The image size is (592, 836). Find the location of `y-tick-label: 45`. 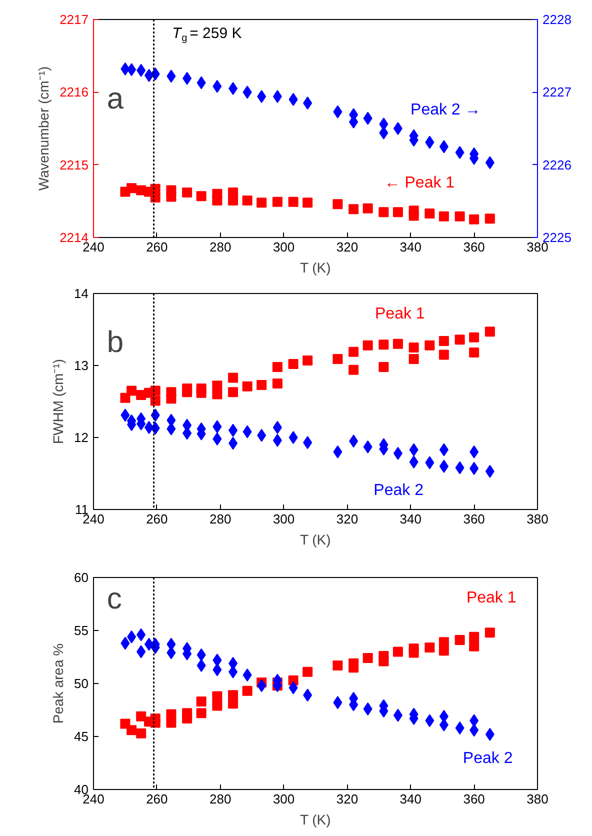

y-tick-label: 45 is located at coordinates (81, 736).